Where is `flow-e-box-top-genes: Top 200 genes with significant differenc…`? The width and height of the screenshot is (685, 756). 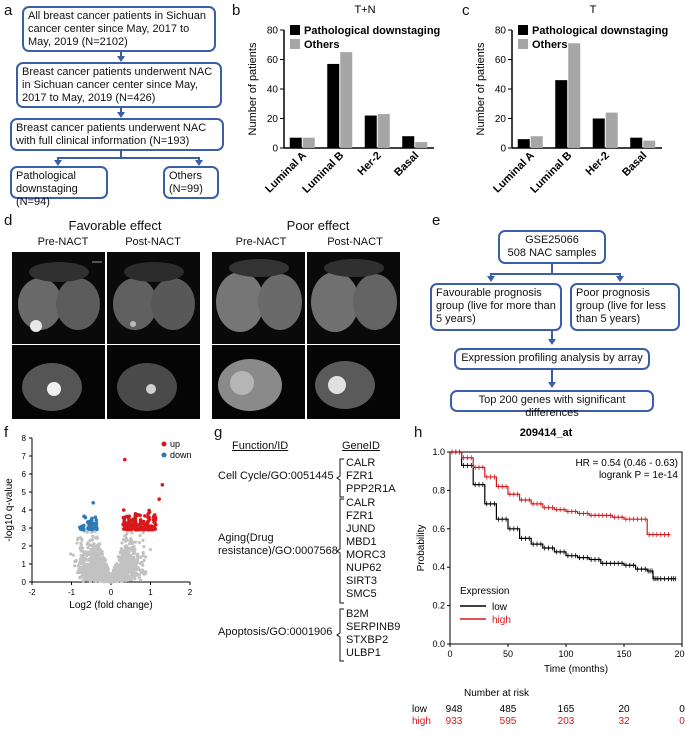
flow-e-box-top-genes: Top 200 genes with significant differenc… is located at coordinates (552, 404).